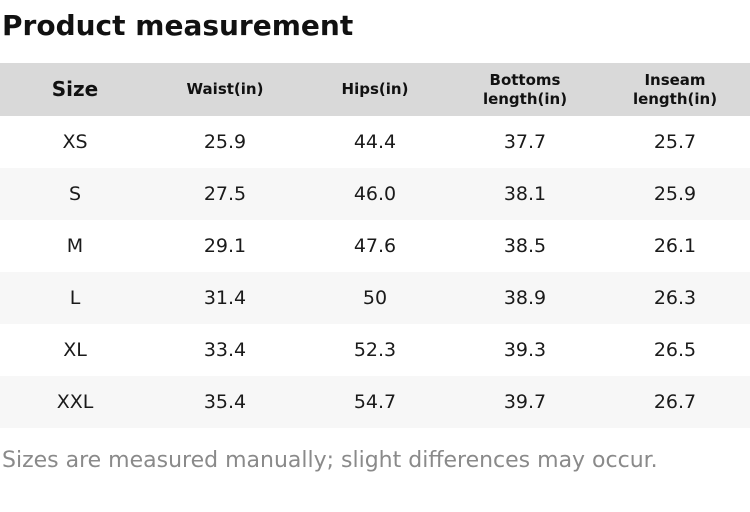 This screenshot has width=750, height=512. Describe the element at coordinates (675, 246) in the screenshot. I see `cell-inseam-length: 26.1` at that location.